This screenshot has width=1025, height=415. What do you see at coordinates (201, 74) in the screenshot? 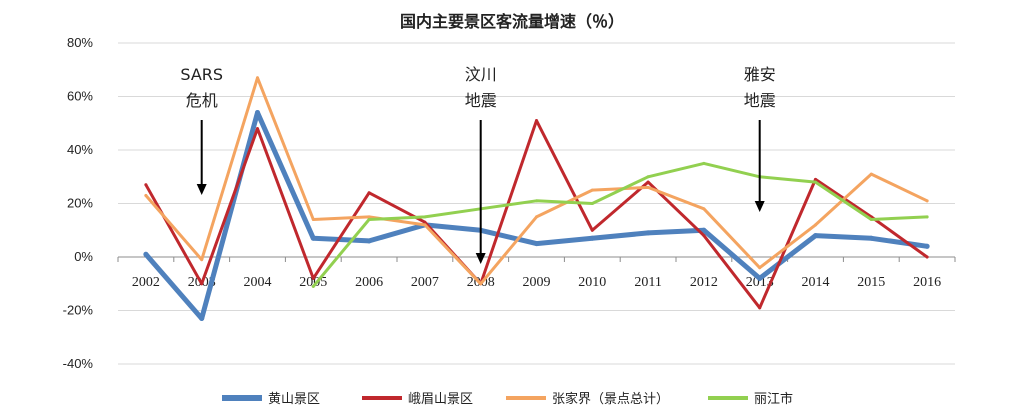
I see `annotation-label: SARS` at bounding box center [201, 74].